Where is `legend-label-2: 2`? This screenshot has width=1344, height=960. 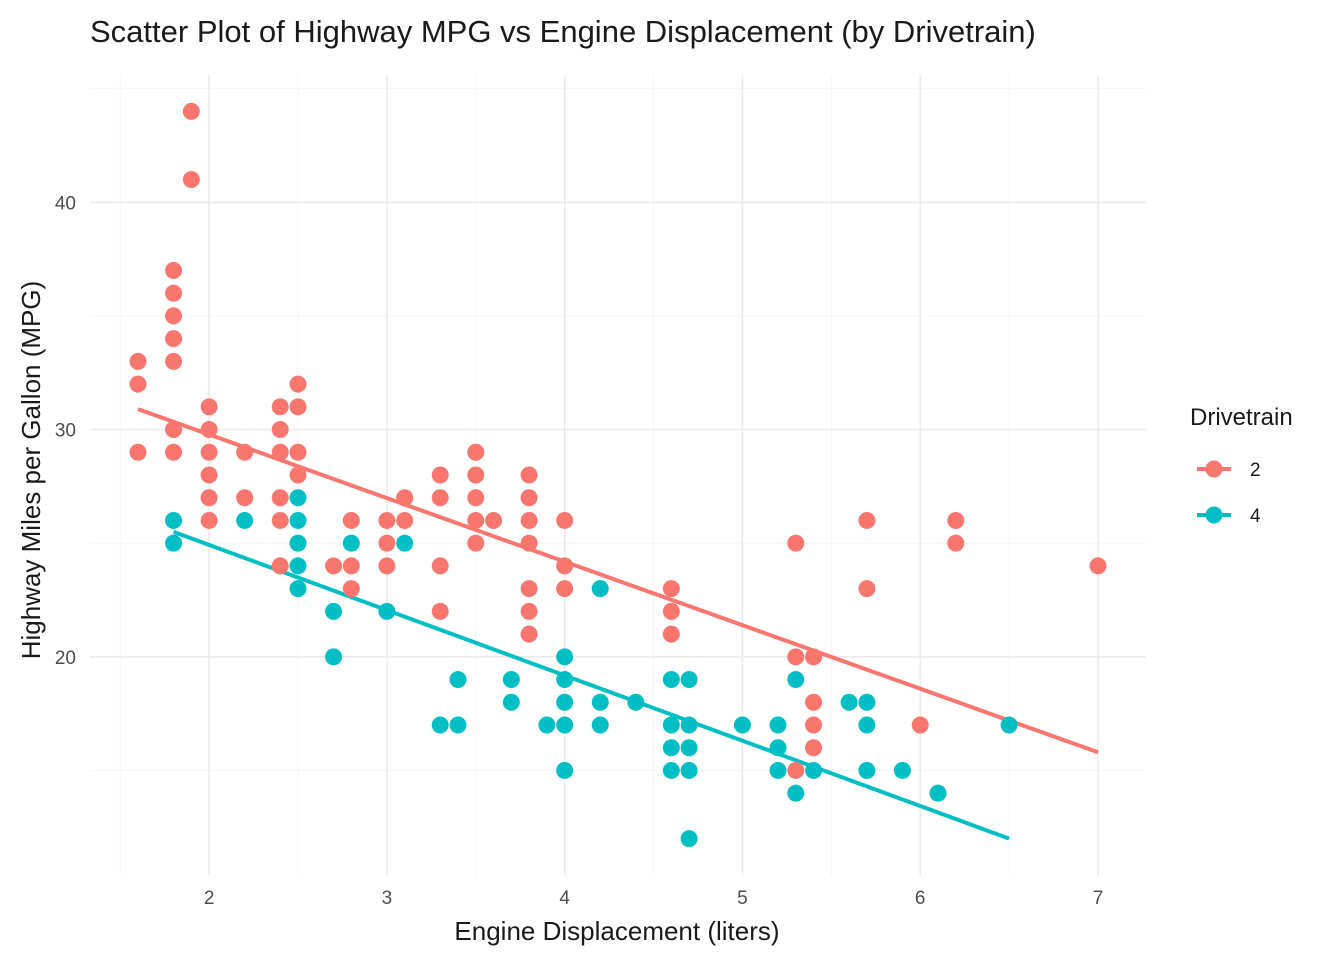
legend-label-2: 2 is located at coordinates (1255, 470).